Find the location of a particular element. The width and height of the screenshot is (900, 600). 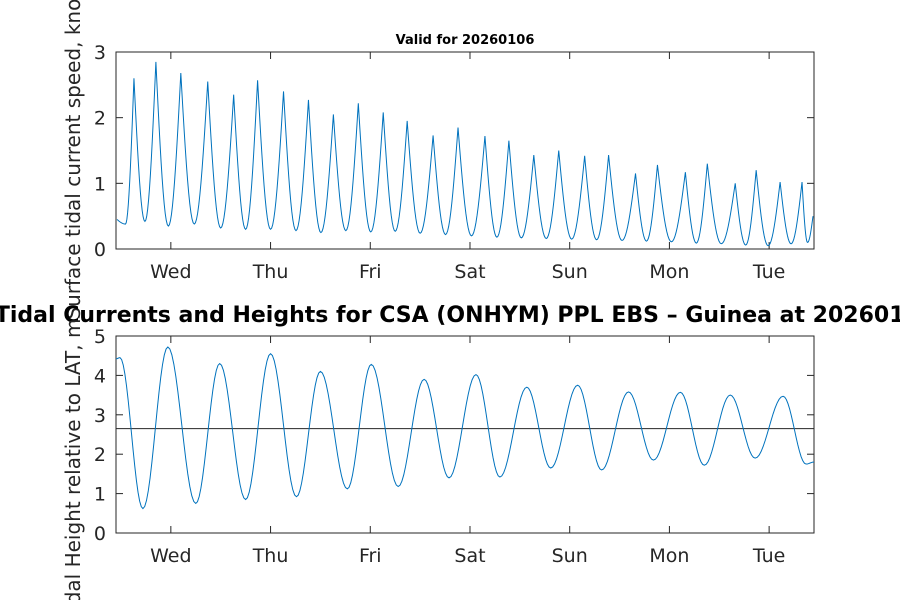

speed-xtick-label: Wed is located at coordinates (170, 272).